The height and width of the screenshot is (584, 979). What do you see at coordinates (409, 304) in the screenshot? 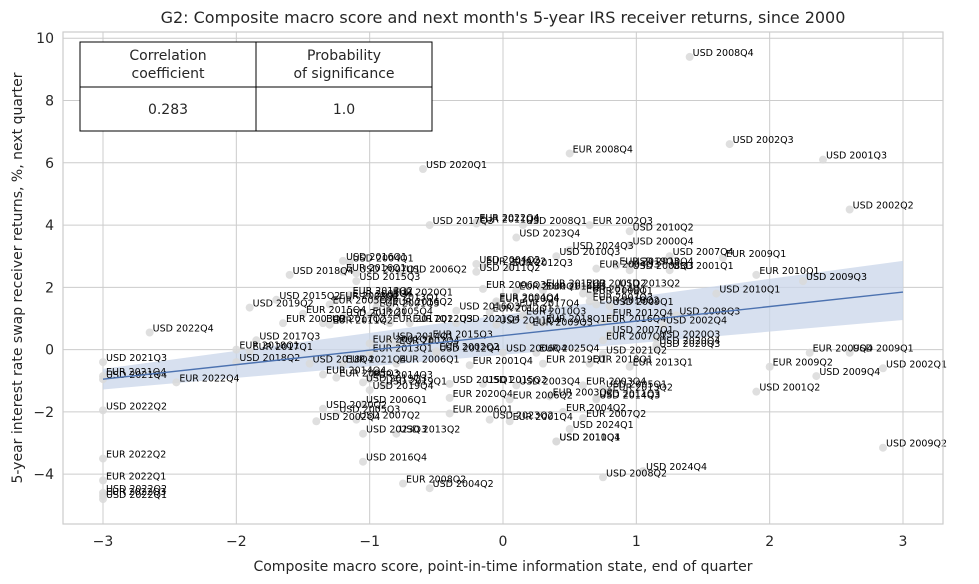
I see `point-label: EUR 2001Q3` at bounding box center [409, 304].